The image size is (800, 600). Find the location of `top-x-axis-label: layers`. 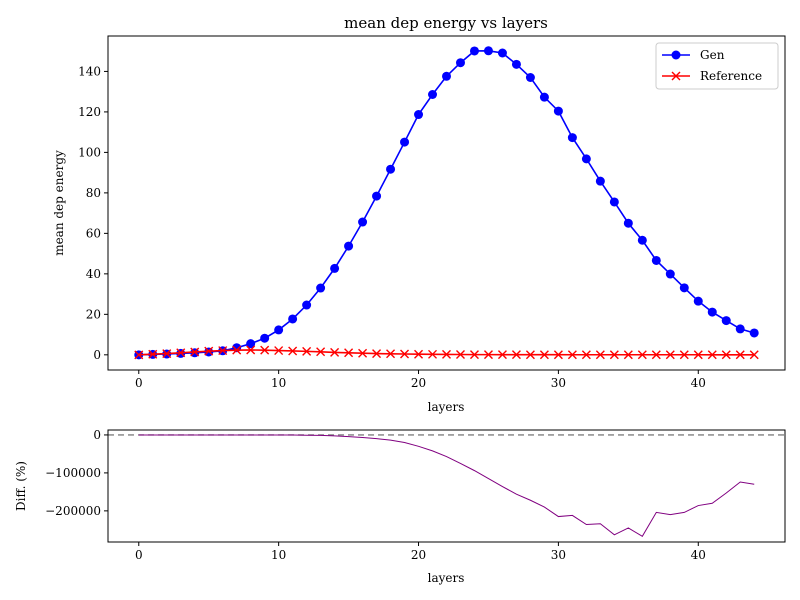

top-x-axis-label: layers is located at coordinates (446, 407).